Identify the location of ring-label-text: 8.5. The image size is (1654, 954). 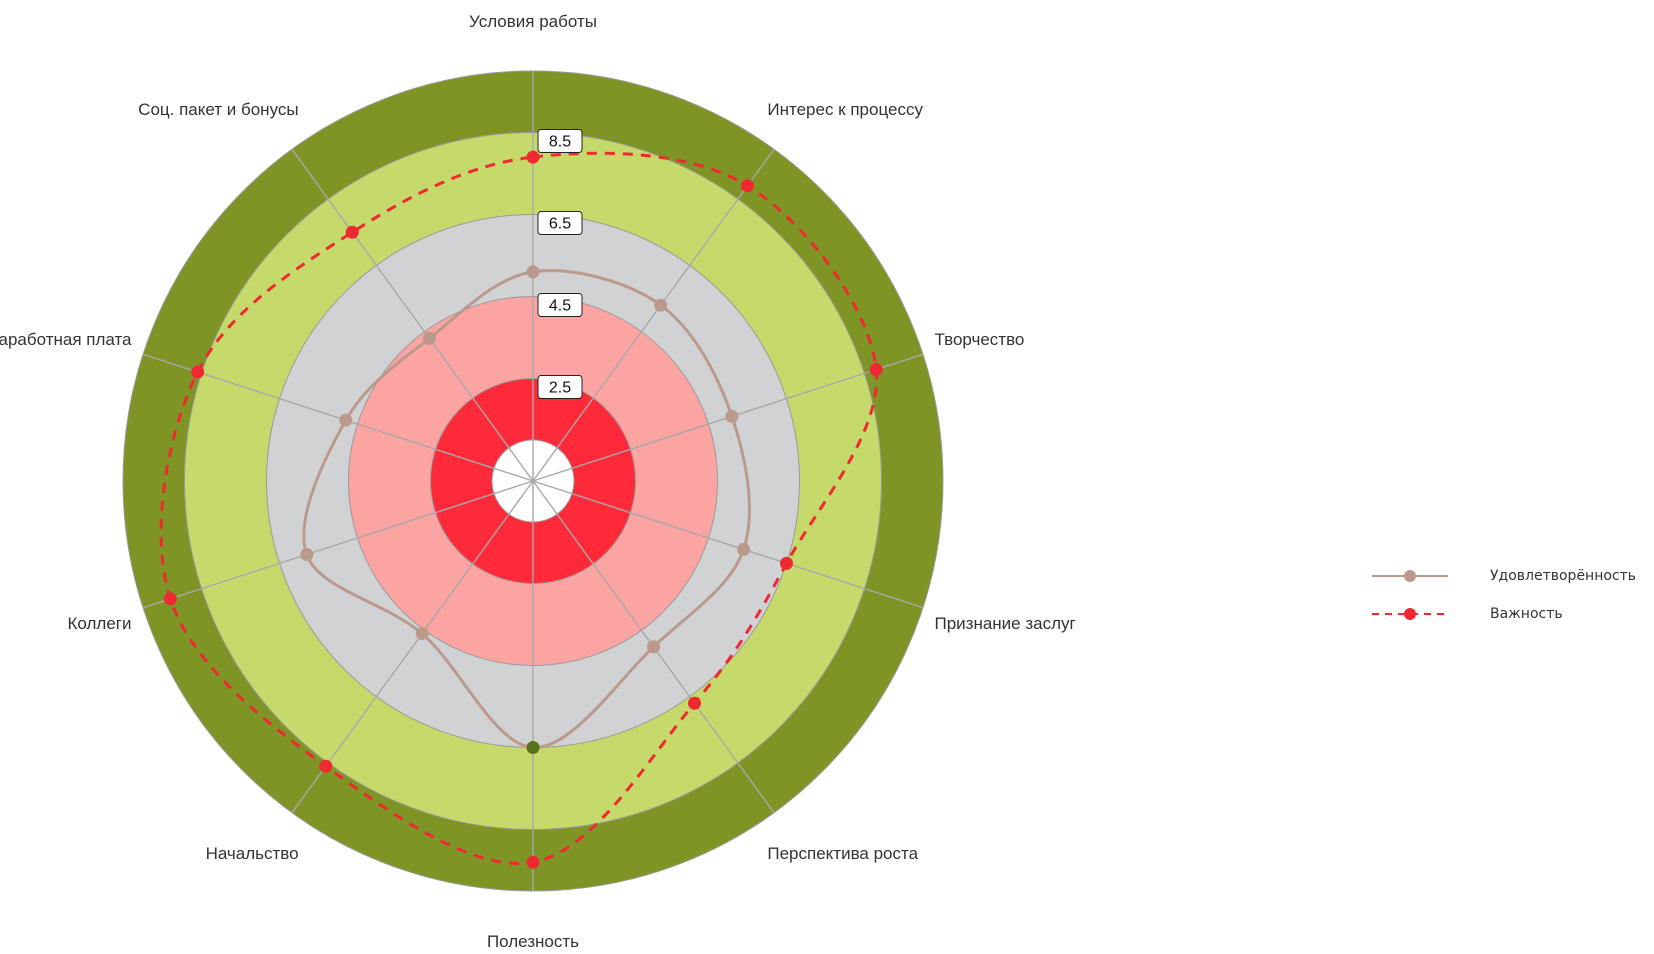
(560, 142).